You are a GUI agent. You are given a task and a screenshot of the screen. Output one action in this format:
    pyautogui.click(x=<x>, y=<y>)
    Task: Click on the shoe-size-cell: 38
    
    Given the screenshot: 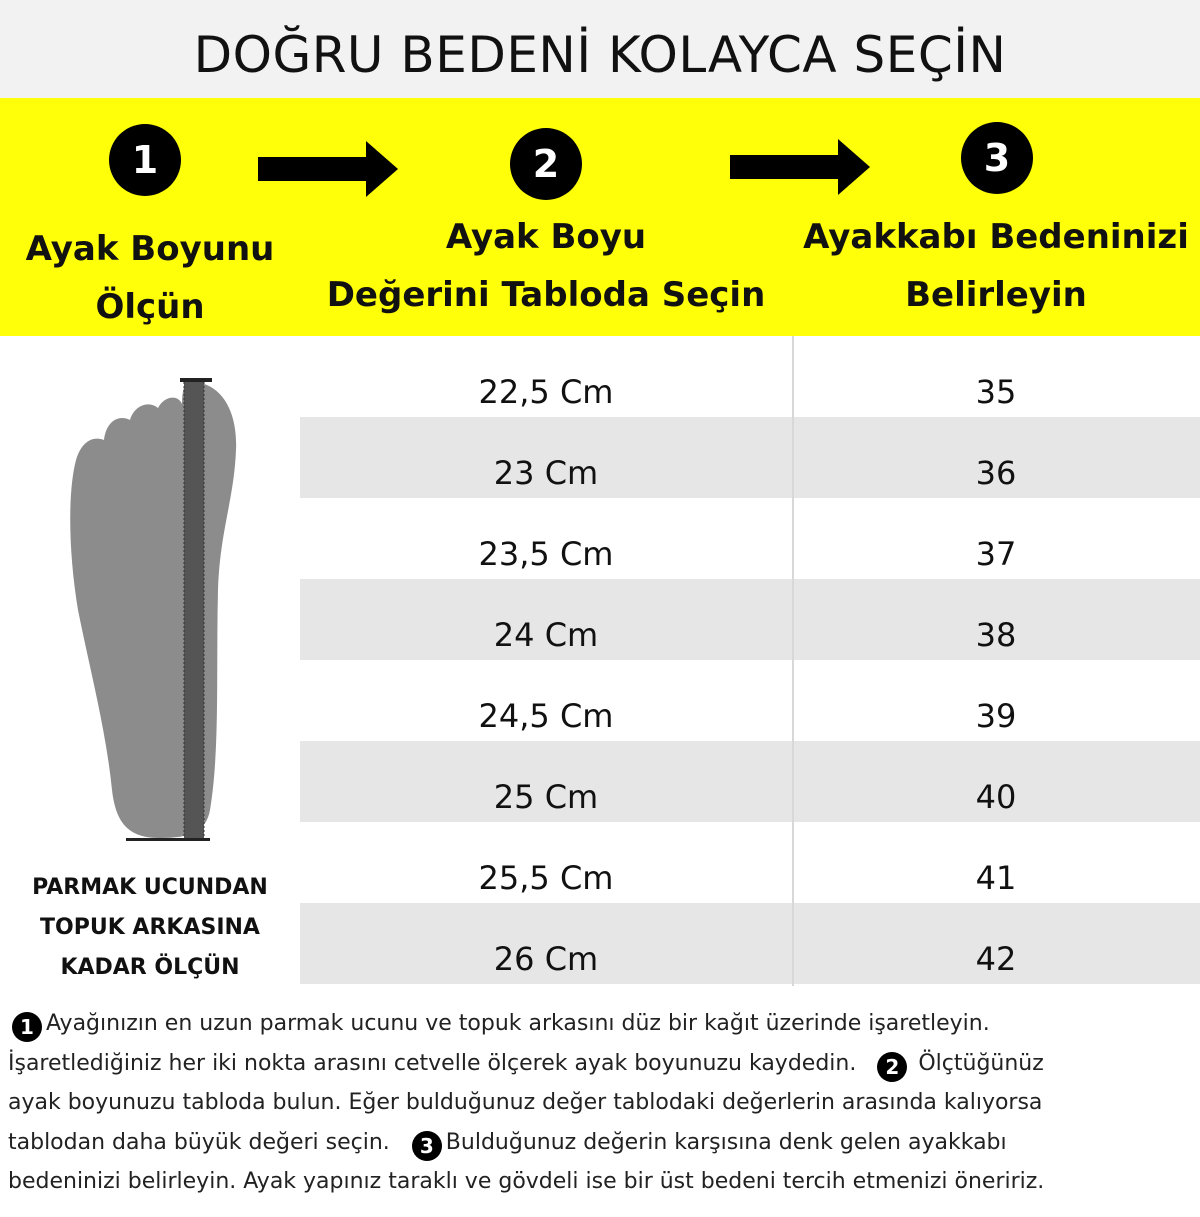 What is the action you would take?
    pyautogui.click(x=996, y=635)
    